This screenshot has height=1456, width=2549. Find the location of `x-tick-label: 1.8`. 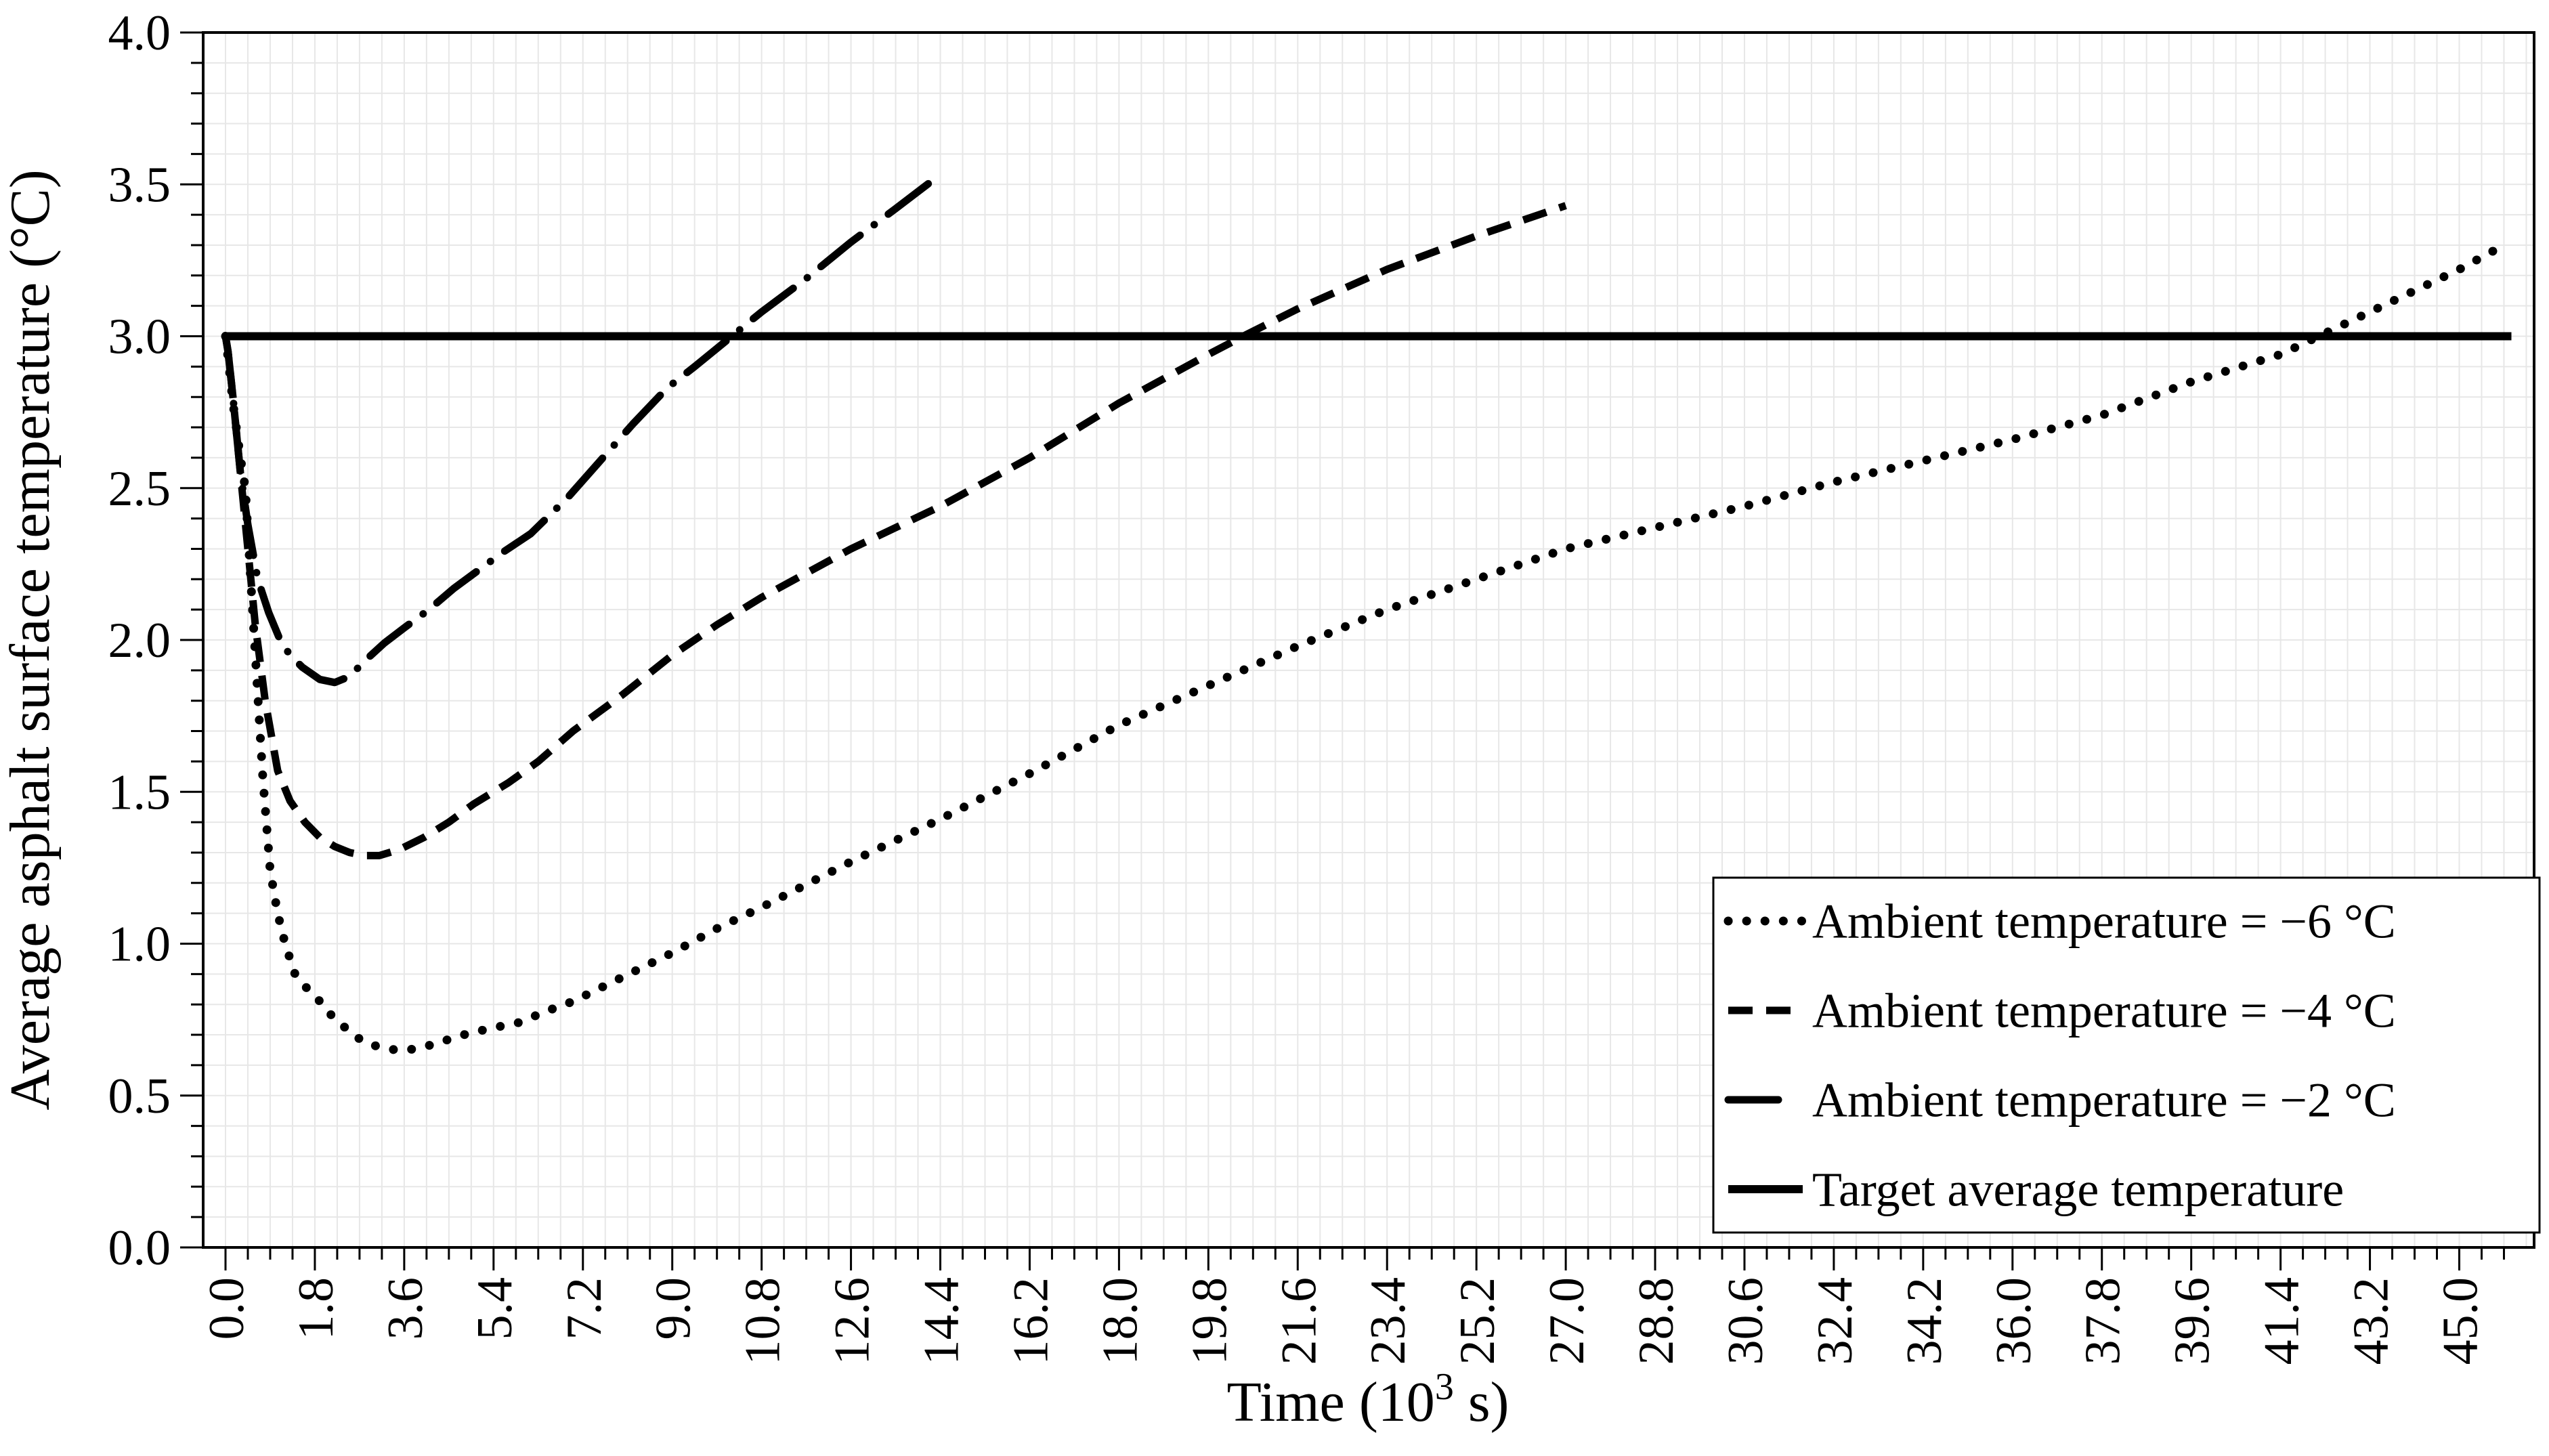

x-tick-label: 1.8 is located at coordinates (316, 1308).